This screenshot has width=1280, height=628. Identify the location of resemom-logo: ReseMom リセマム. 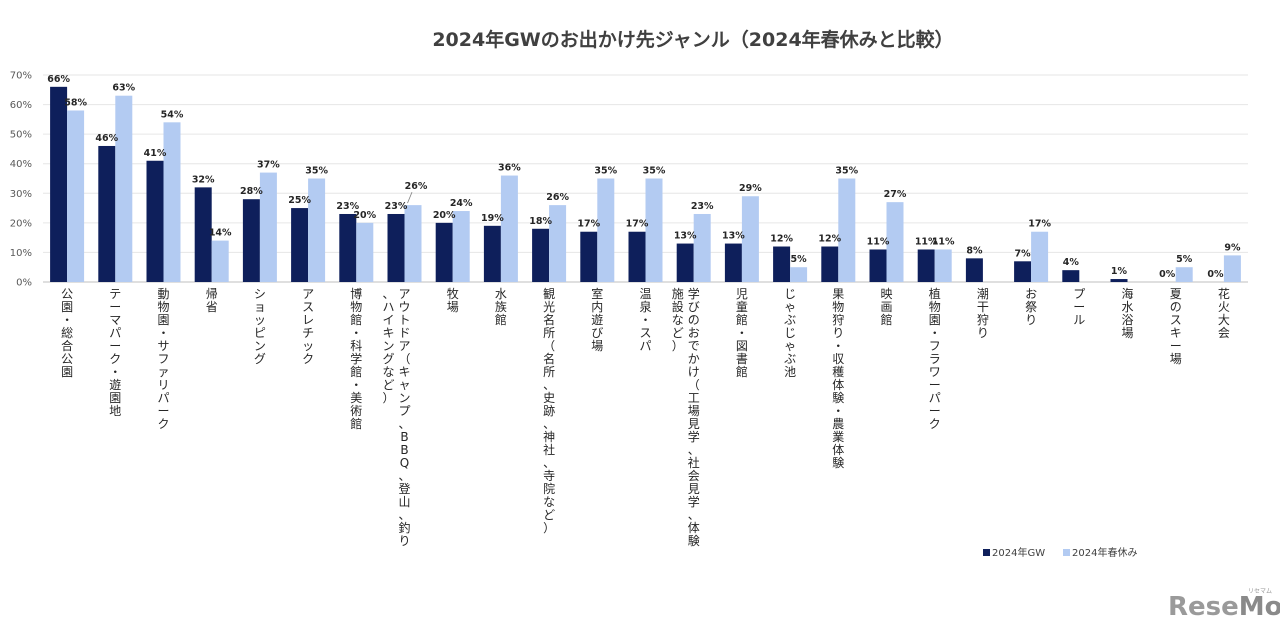
(1224, 605).